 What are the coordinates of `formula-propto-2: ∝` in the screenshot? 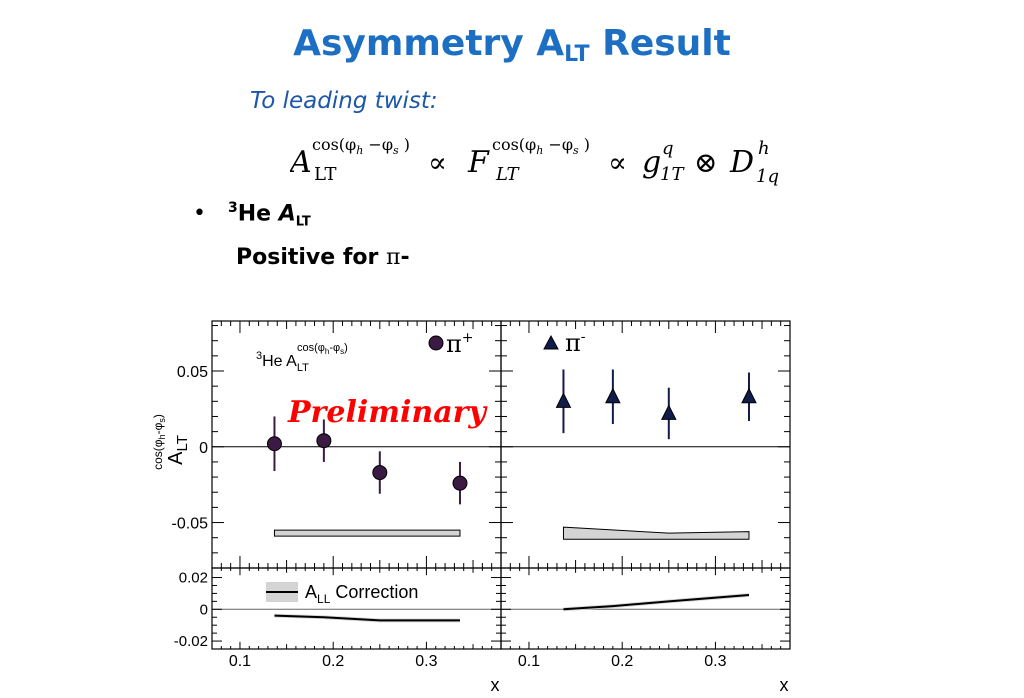 It's located at (617, 162).